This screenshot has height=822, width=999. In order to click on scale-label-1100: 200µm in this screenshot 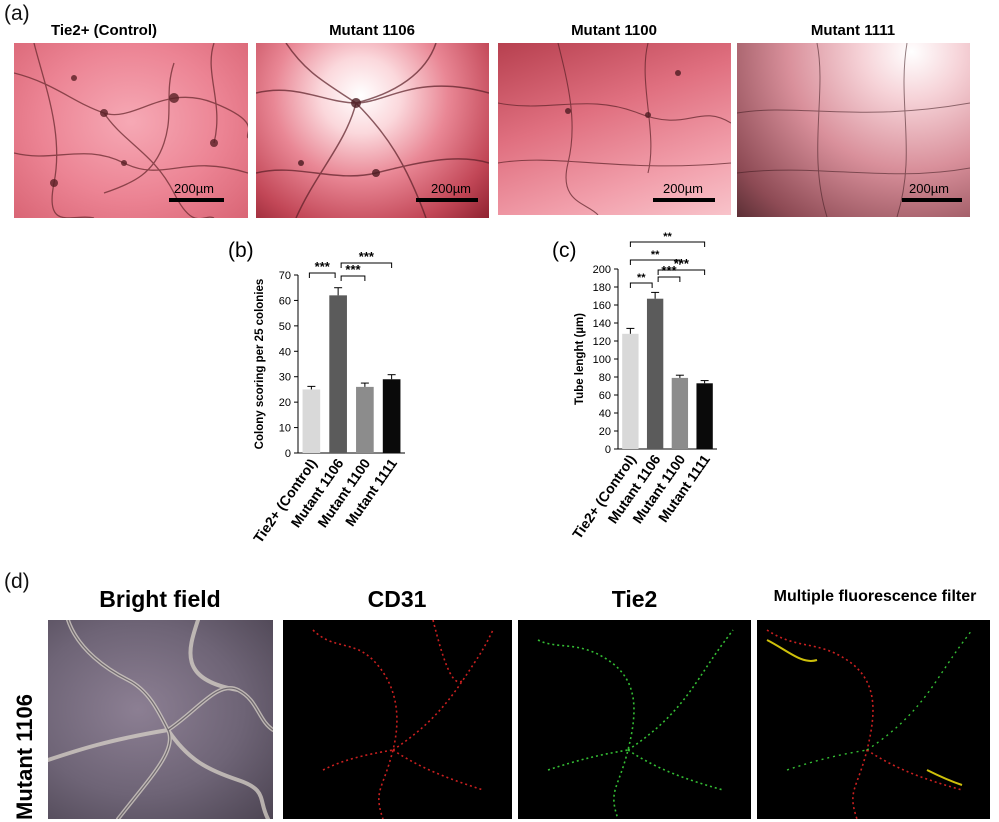, I will do `click(683, 188)`.